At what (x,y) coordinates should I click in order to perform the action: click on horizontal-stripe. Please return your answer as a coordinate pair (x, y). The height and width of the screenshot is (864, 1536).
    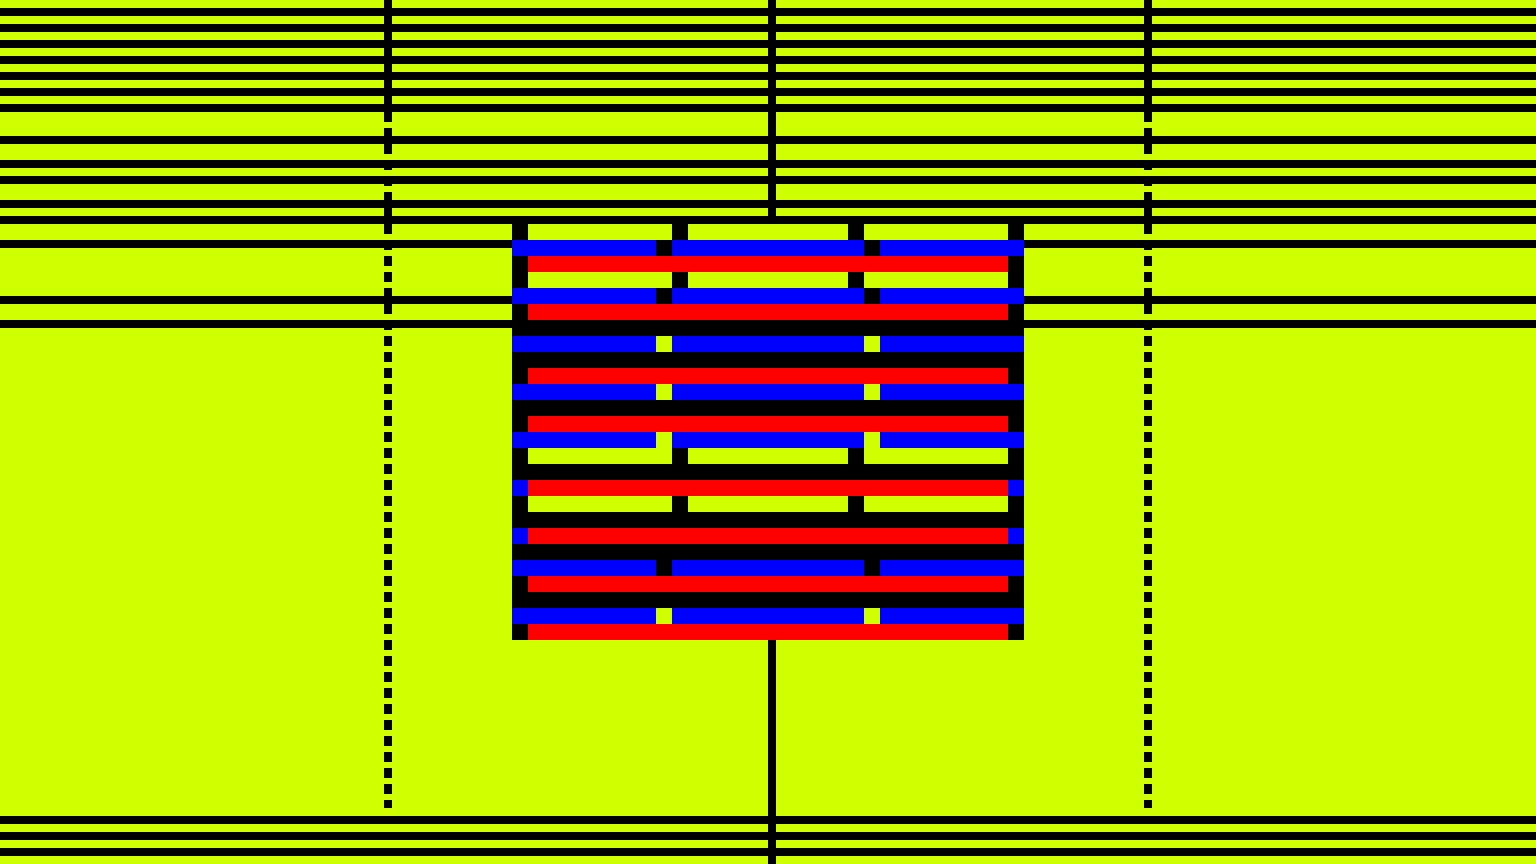
    Looking at the image, I should click on (768, 220).